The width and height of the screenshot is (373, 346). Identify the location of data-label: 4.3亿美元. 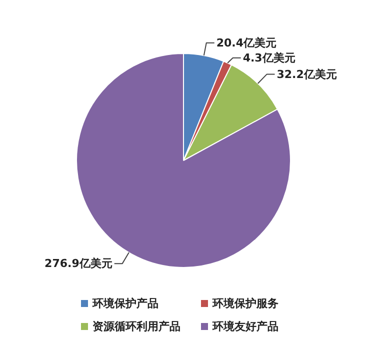
(269, 57).